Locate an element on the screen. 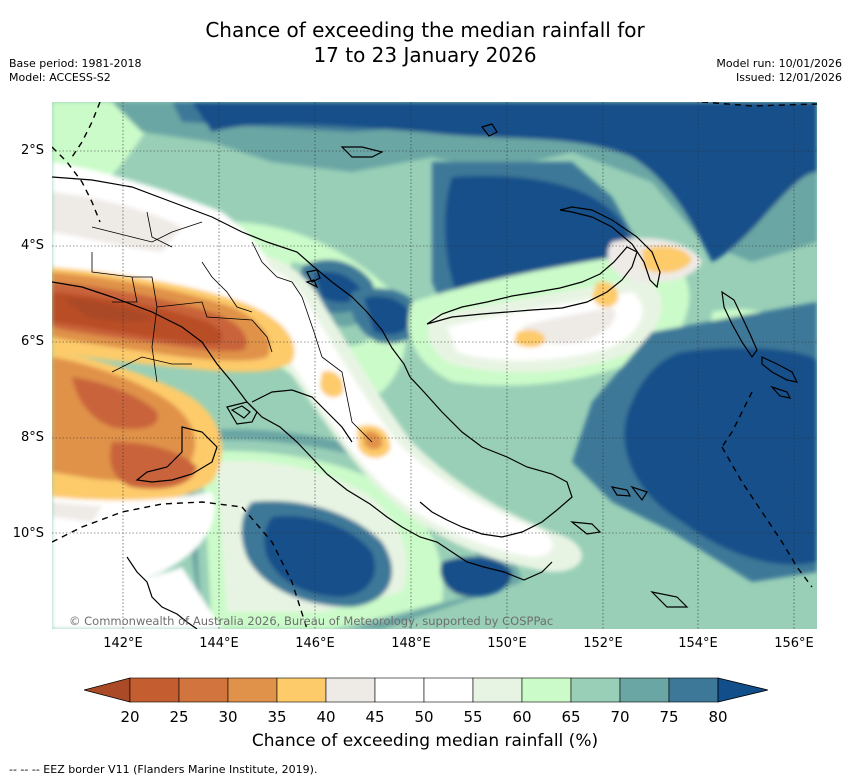  meta-left: Base period: 1981-2018 Model: ACCESS-S2 is located at coordinates (75, 71).